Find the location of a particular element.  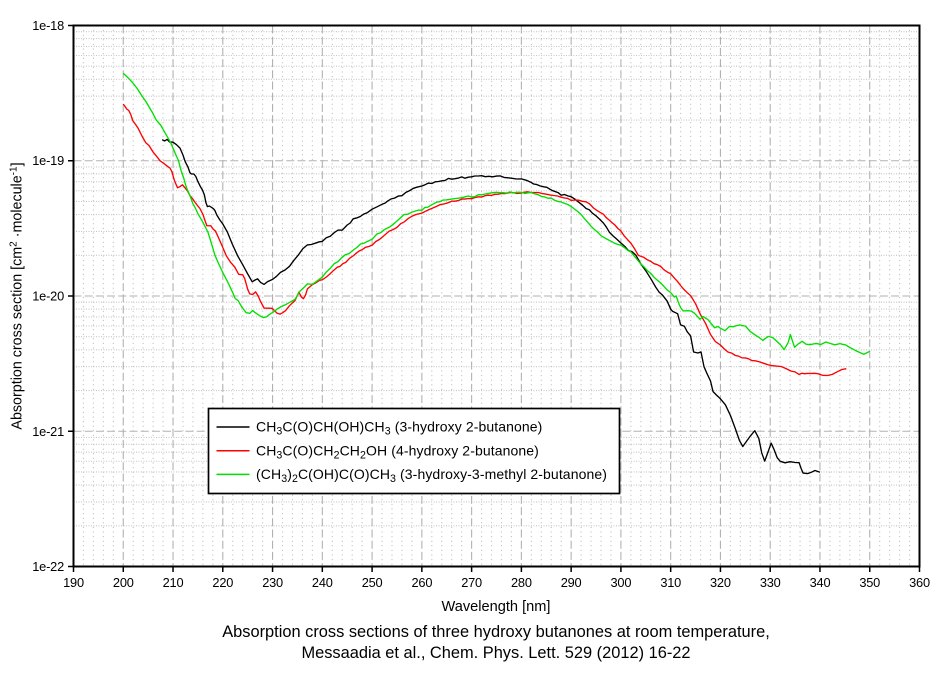

svg-text: Wavelength [nm] is located at coordinates (496, 607).